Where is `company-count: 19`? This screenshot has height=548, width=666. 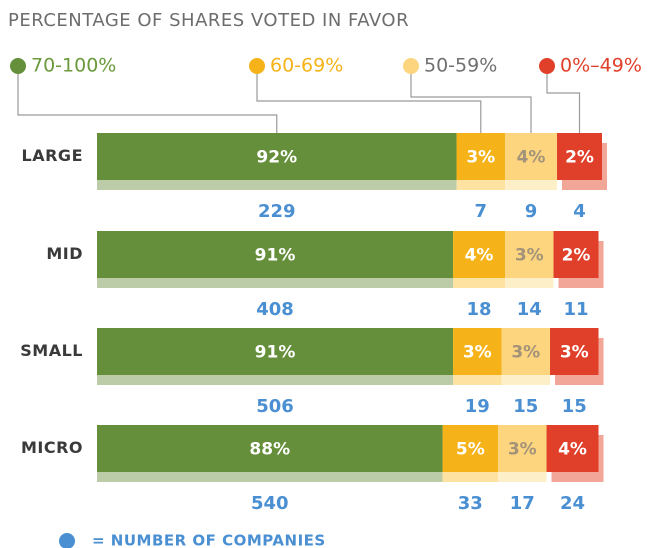 company-count: 19 is located at coordinates (477, 406).